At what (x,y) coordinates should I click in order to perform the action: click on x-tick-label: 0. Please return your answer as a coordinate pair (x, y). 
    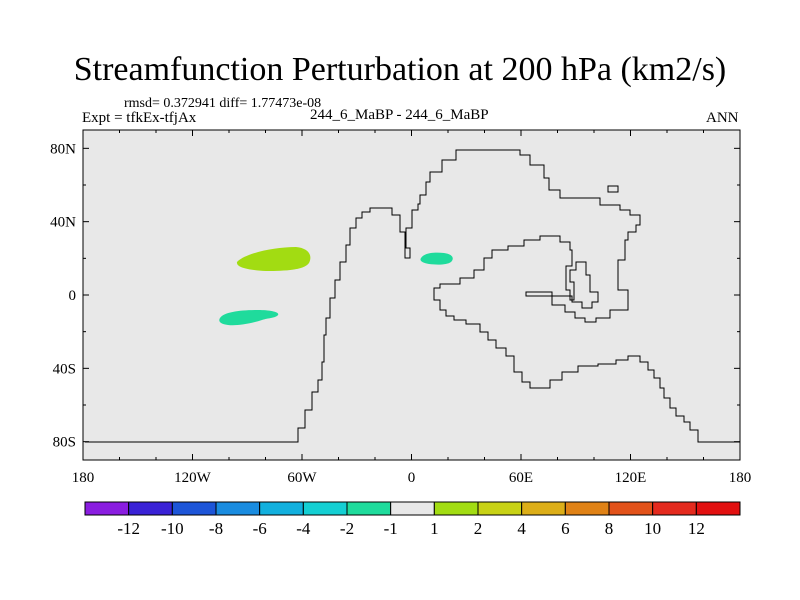
    Looking at the image, I should click on (412, 478).